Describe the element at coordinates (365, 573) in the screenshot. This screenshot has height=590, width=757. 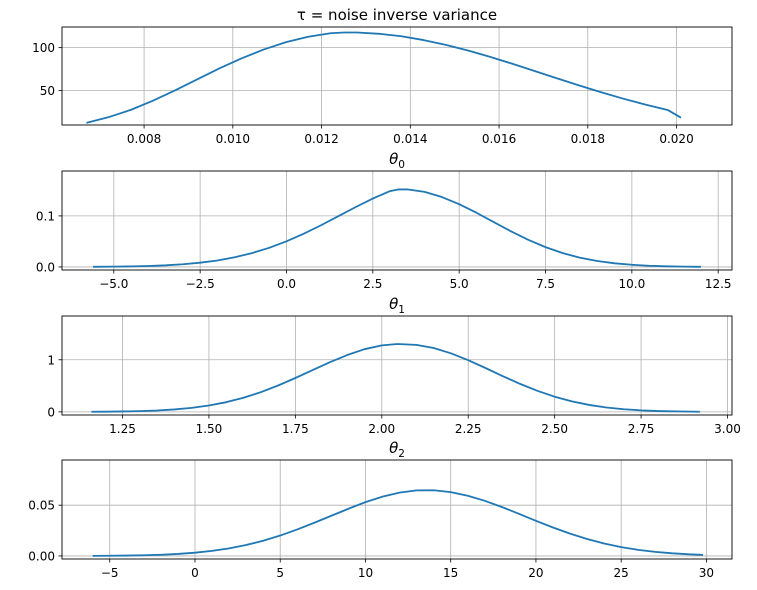
I see `x-tick-label: 10` at that location.